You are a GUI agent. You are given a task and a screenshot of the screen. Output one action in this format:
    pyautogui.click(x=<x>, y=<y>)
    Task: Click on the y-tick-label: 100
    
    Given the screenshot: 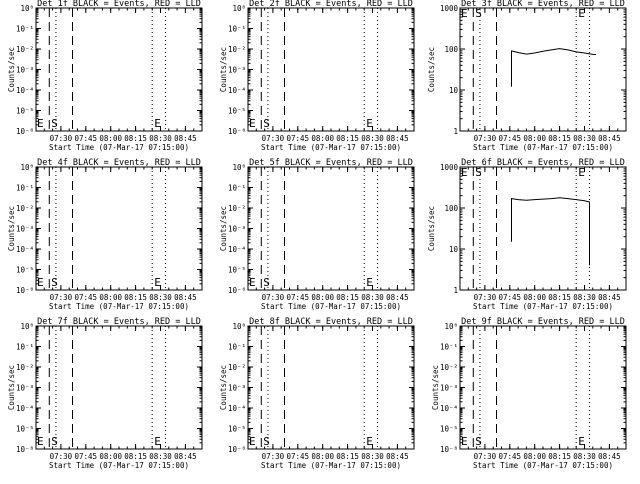 What is the action you would take?
    pyautogui.click(x=451, y=49)
    